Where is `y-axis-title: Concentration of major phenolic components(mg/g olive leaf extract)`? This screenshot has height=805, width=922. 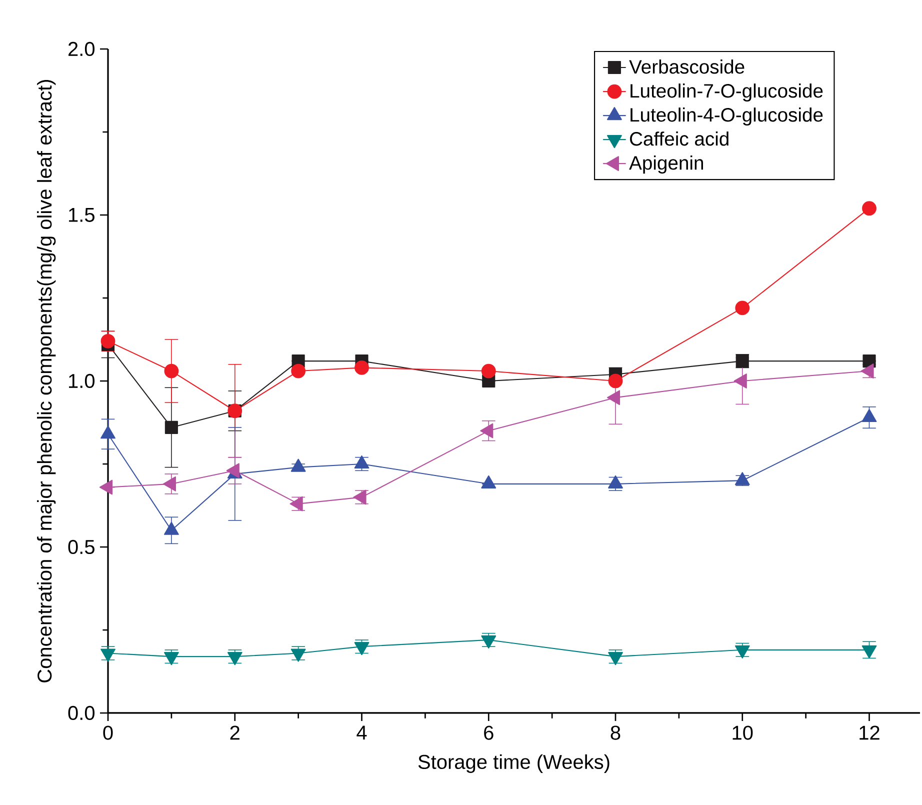 y-axis-title: Concentration of major phenolic components(mg/g olive leaf extract) is located at coordinates (46, 381).